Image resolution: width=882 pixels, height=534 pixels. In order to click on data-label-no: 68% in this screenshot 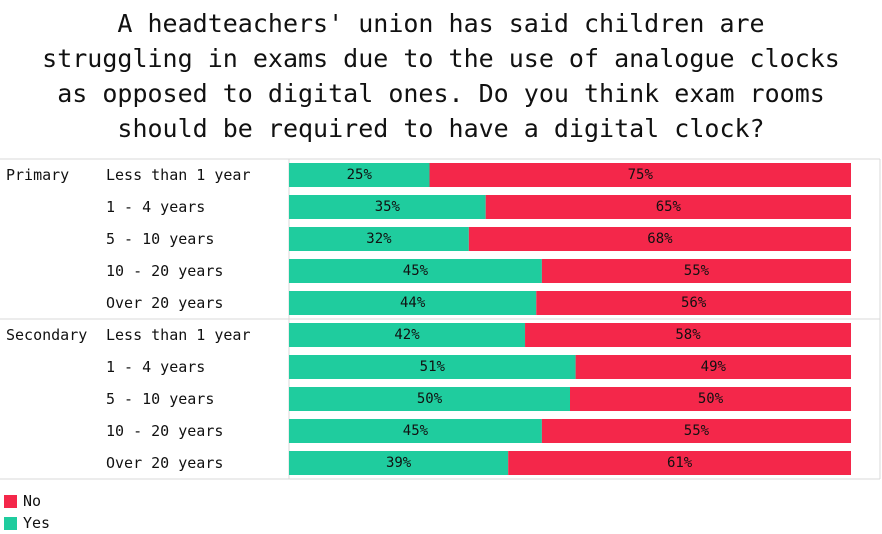, I will do `click(660, 239)`.